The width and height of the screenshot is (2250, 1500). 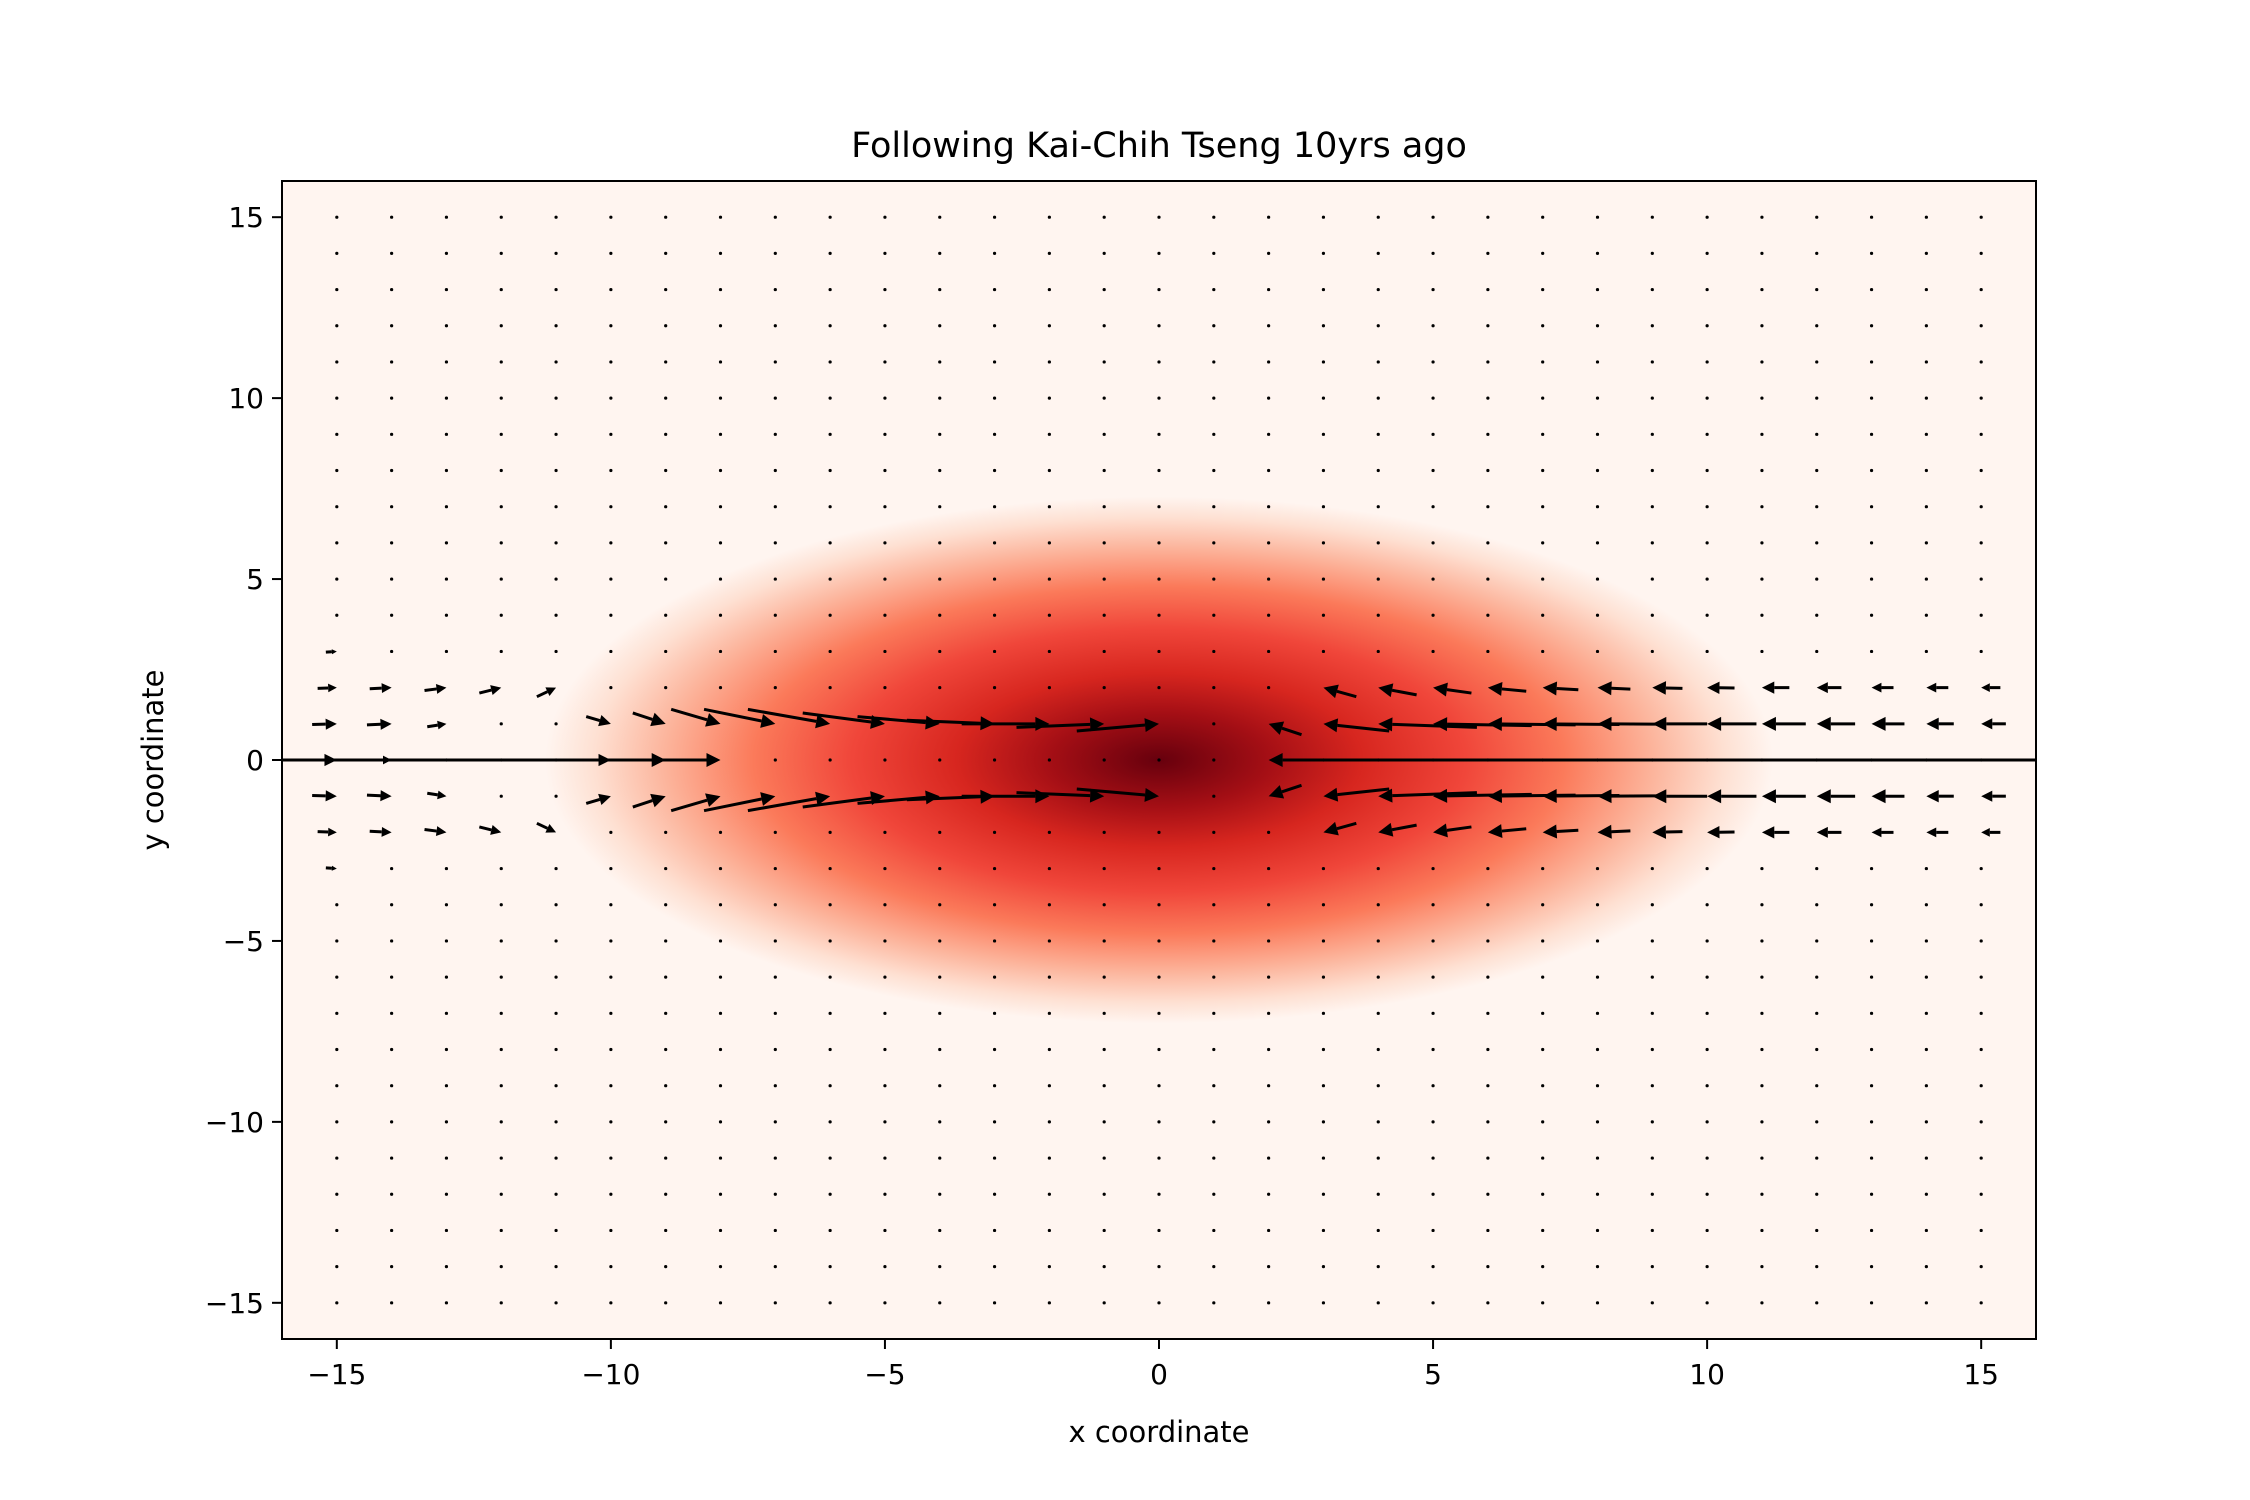 I want to click on y-tick-label: −15, so click(x=234, y=1303).